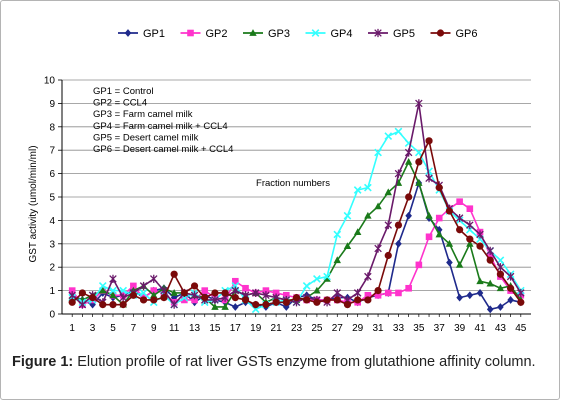  Describe the element at coordinates (33, 203) in the screenshot. I see `y-axis-label: GST activity (umol/min/ml)` at that location.